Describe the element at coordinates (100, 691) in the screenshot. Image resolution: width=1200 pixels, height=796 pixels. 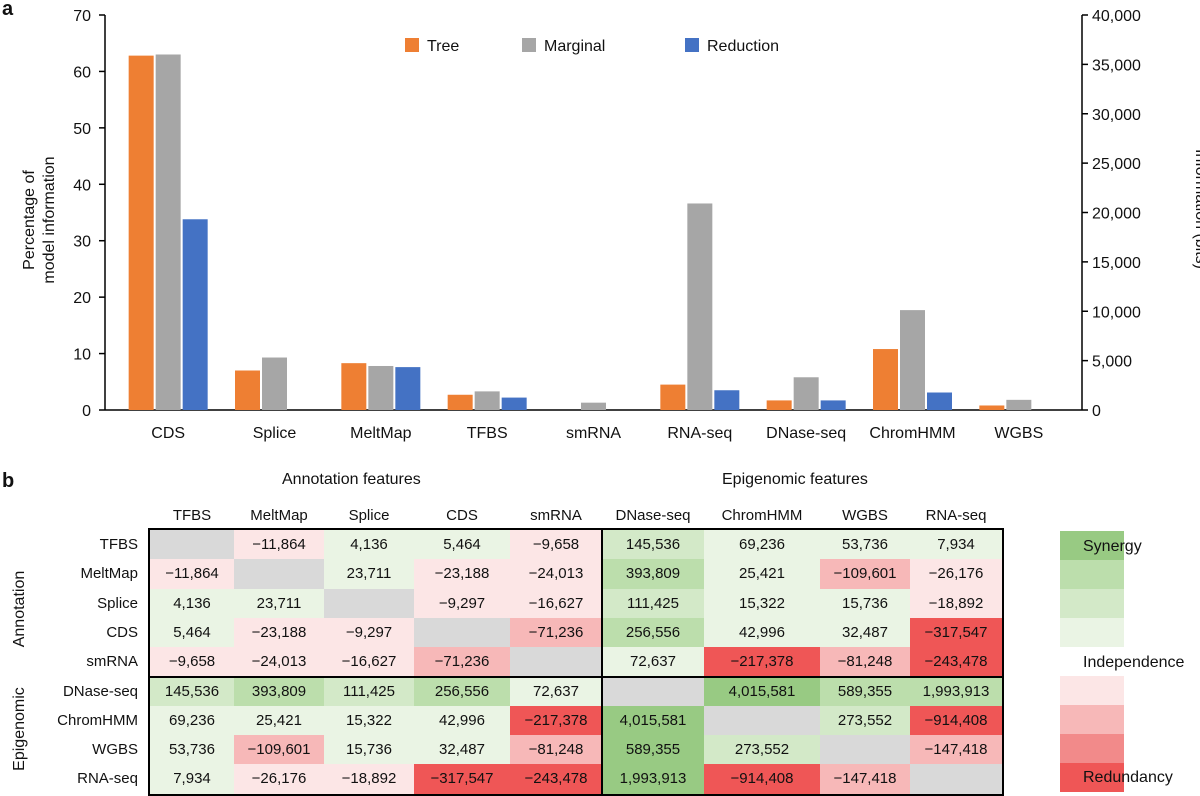
I see `heatmap-row-label: DNase-seq` at that location.